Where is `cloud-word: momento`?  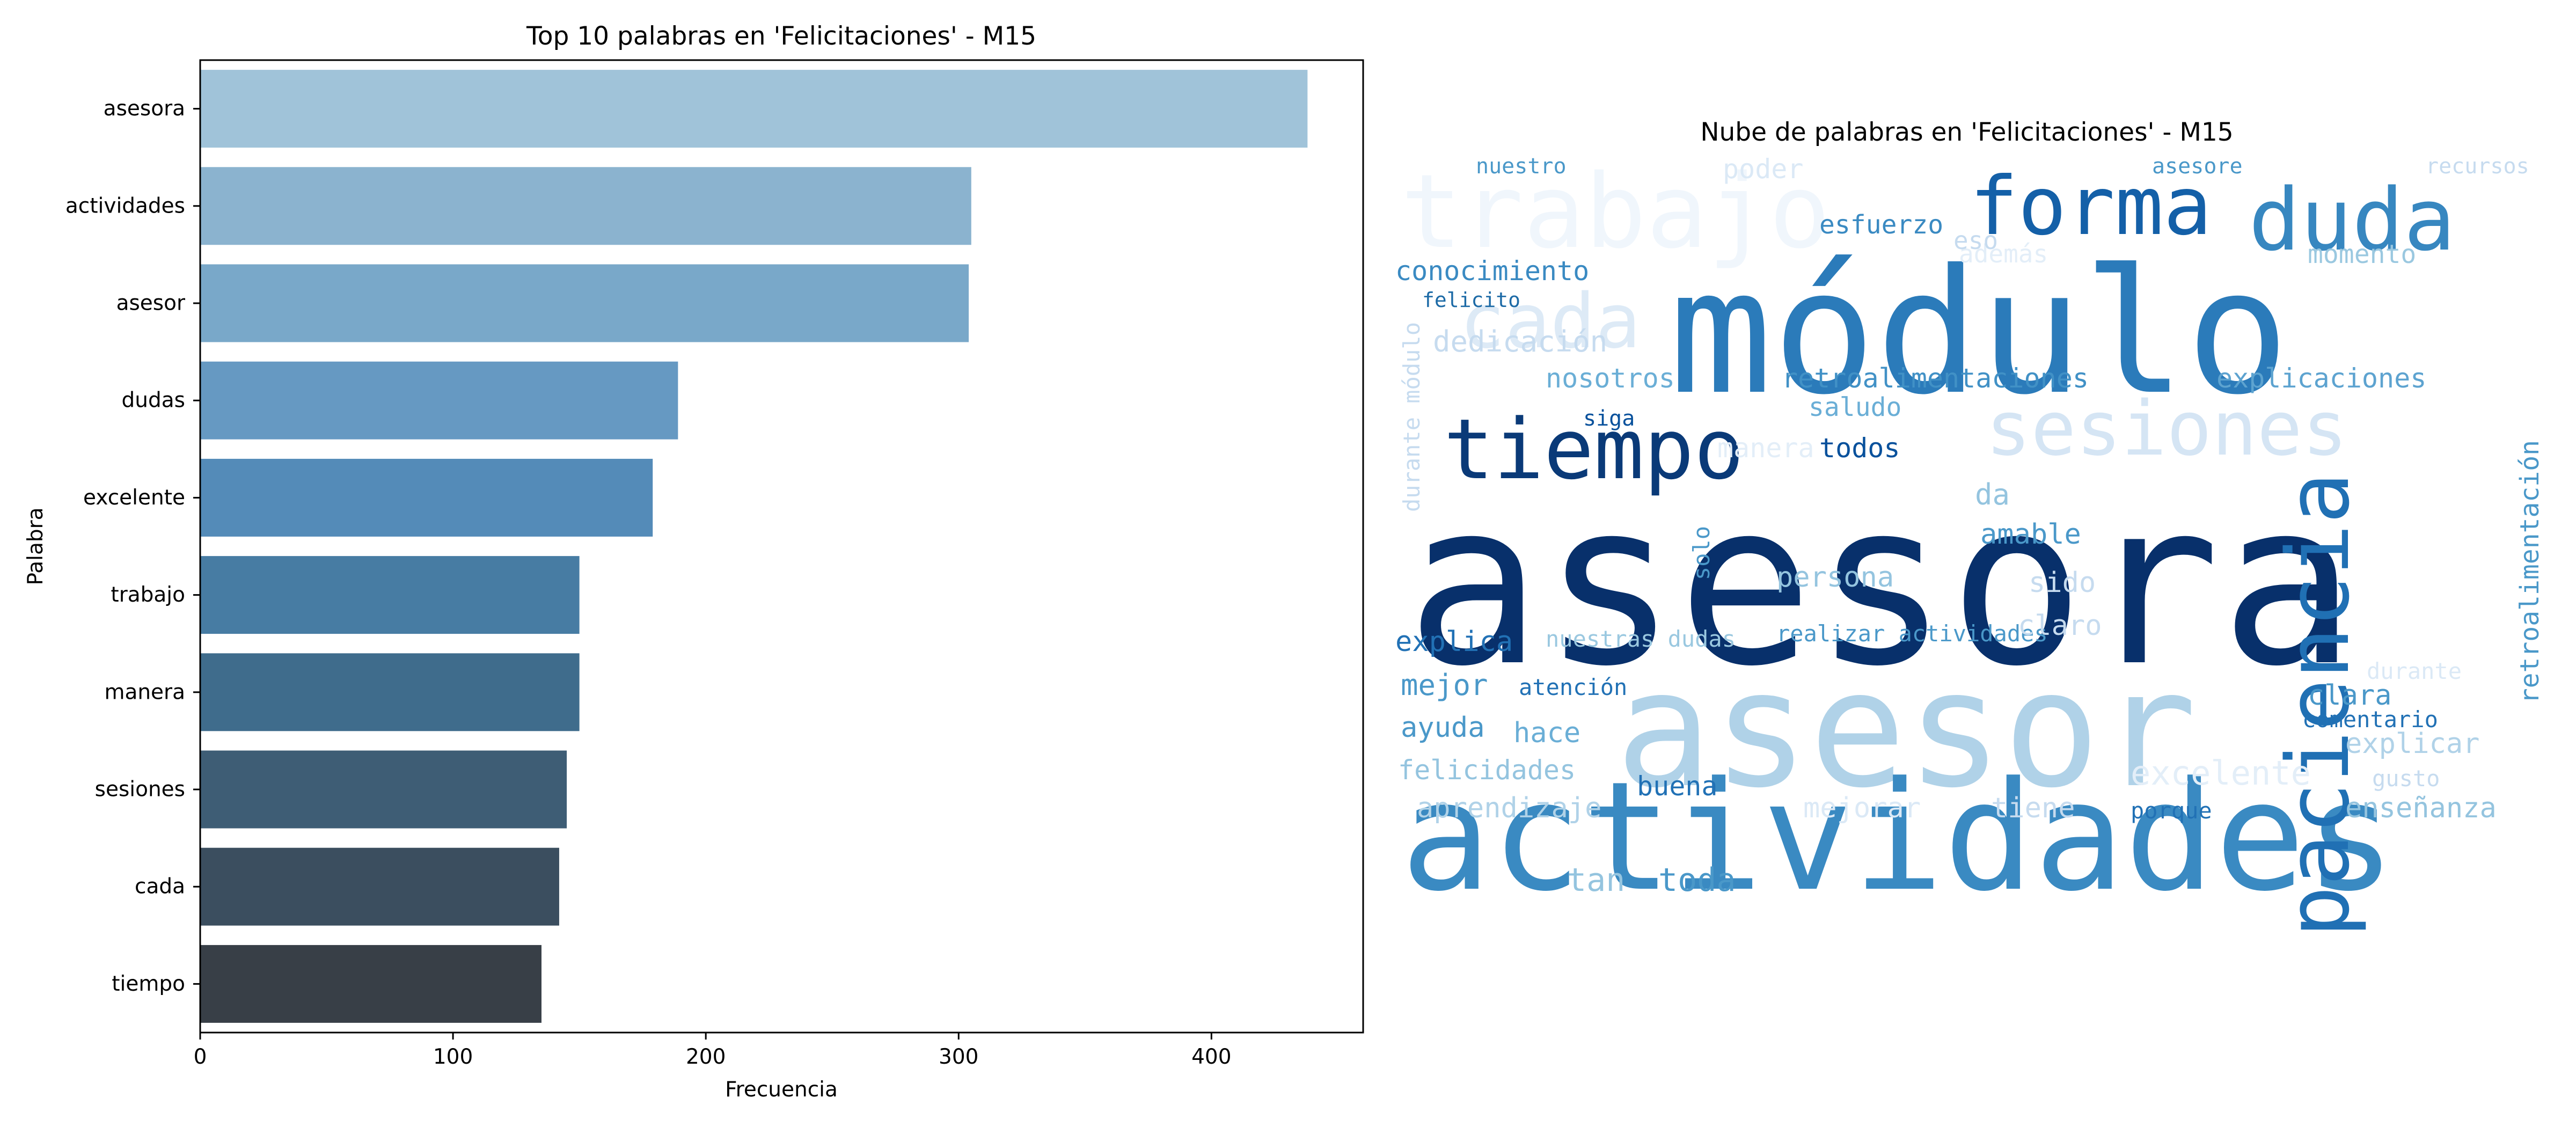 cloud-word: momento is located at coordinates (2362, 254).